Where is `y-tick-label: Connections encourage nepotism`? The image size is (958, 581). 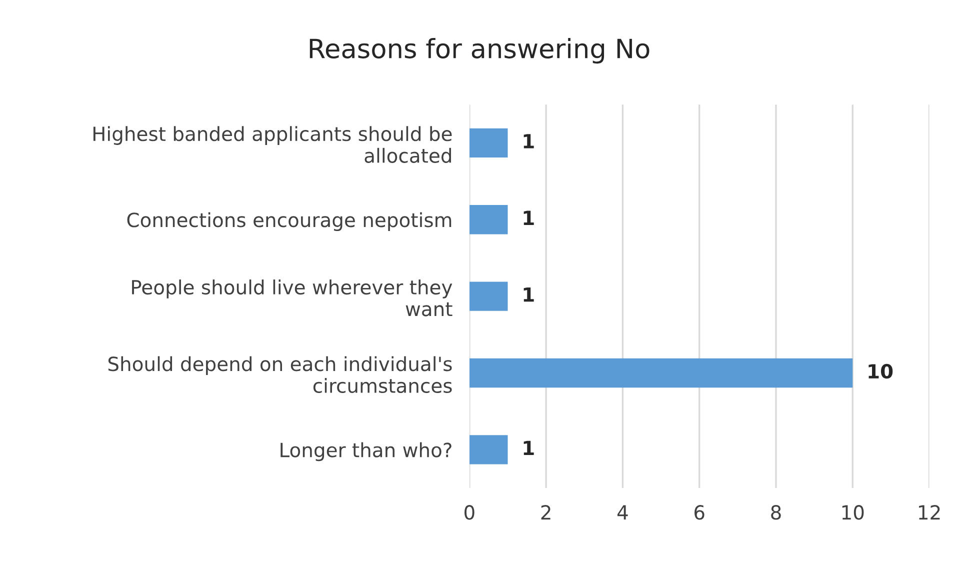 y-tick-label: Connections encourage nepotism is located at coordinates (289, 222).